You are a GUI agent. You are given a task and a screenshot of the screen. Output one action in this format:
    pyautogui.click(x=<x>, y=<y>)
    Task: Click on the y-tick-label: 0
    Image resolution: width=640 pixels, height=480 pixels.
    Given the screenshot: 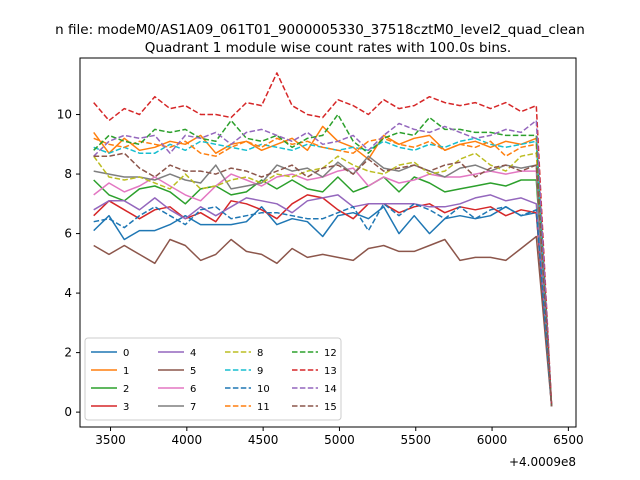 What is the action you would take?
    pyautogui.click(x=68, y=412)
    